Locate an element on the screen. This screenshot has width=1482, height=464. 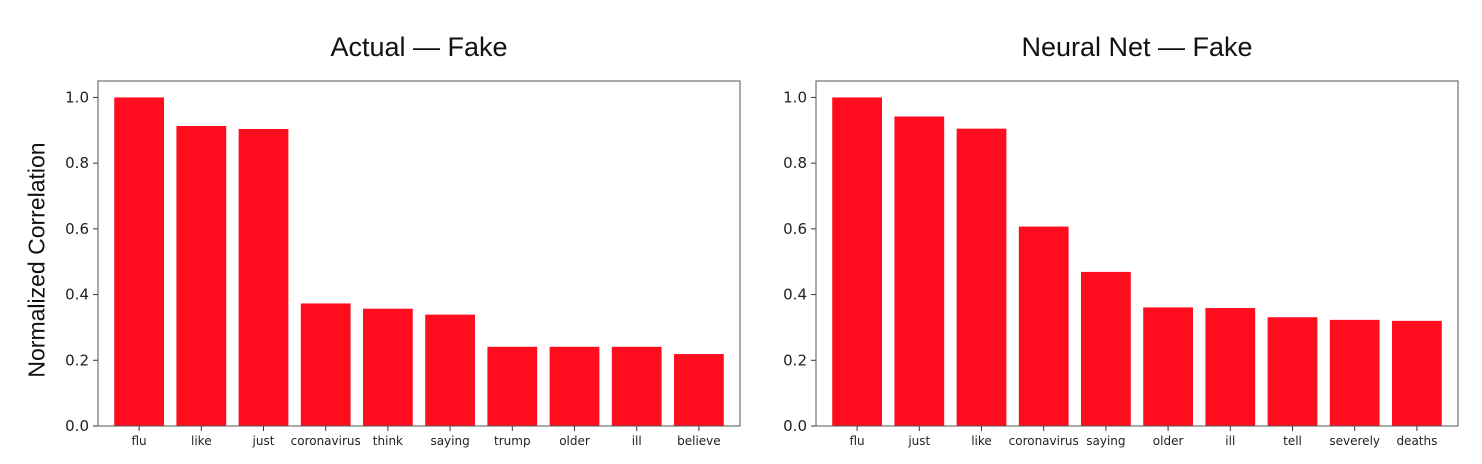
bar-neural-net-older is located at coordinates (1168, 366).